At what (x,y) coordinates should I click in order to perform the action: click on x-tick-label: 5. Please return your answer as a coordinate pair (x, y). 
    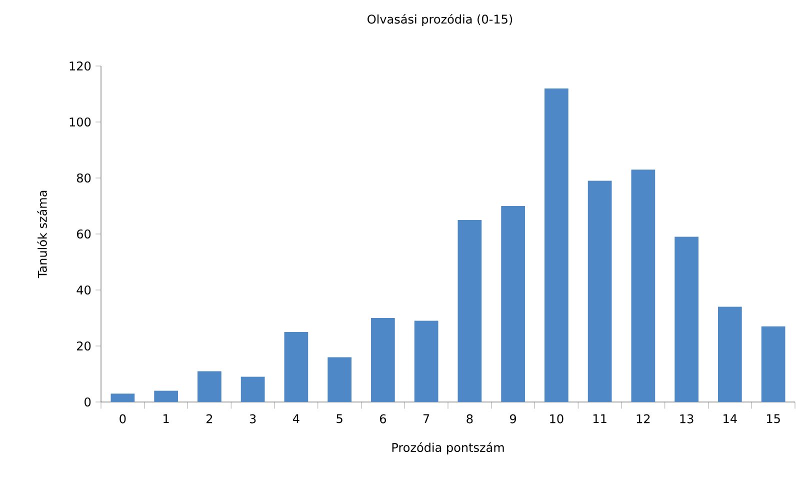
    Looking at the image, I should click on (339, 419).